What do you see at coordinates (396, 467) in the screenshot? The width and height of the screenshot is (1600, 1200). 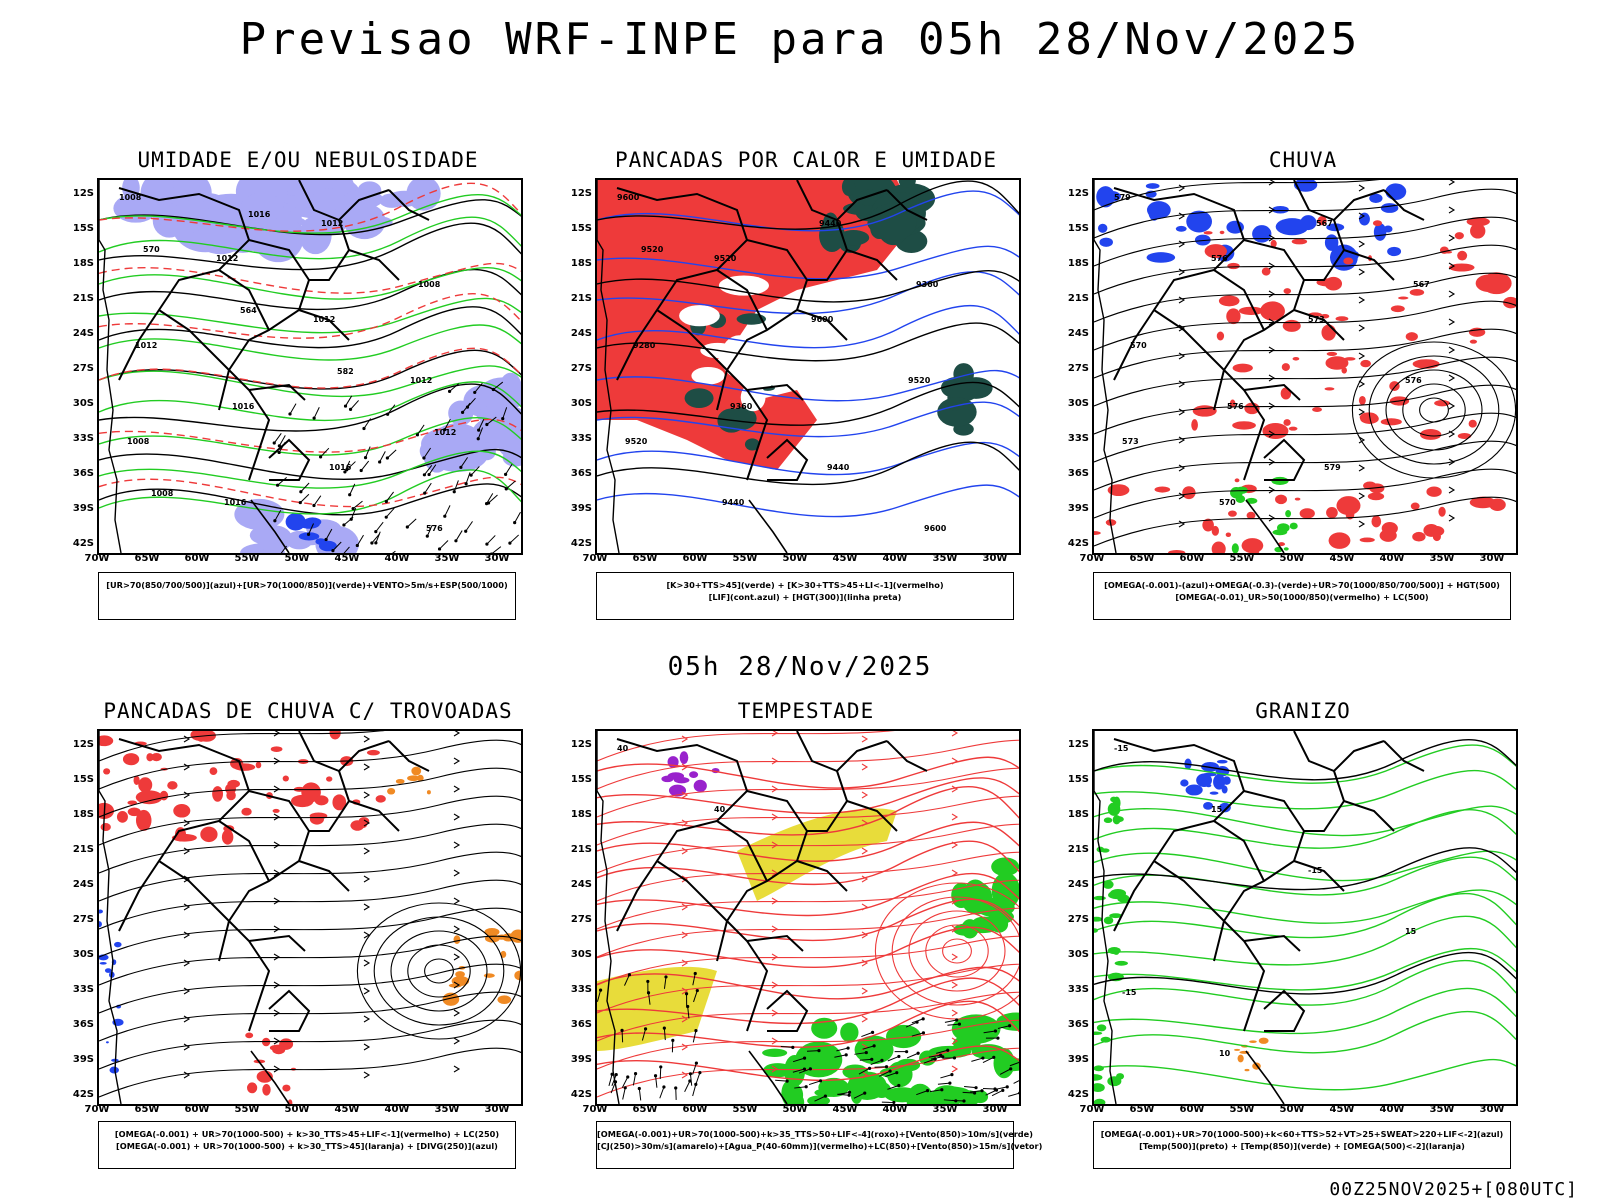 I see `wind-vectors` at bounding box center [396, 467].